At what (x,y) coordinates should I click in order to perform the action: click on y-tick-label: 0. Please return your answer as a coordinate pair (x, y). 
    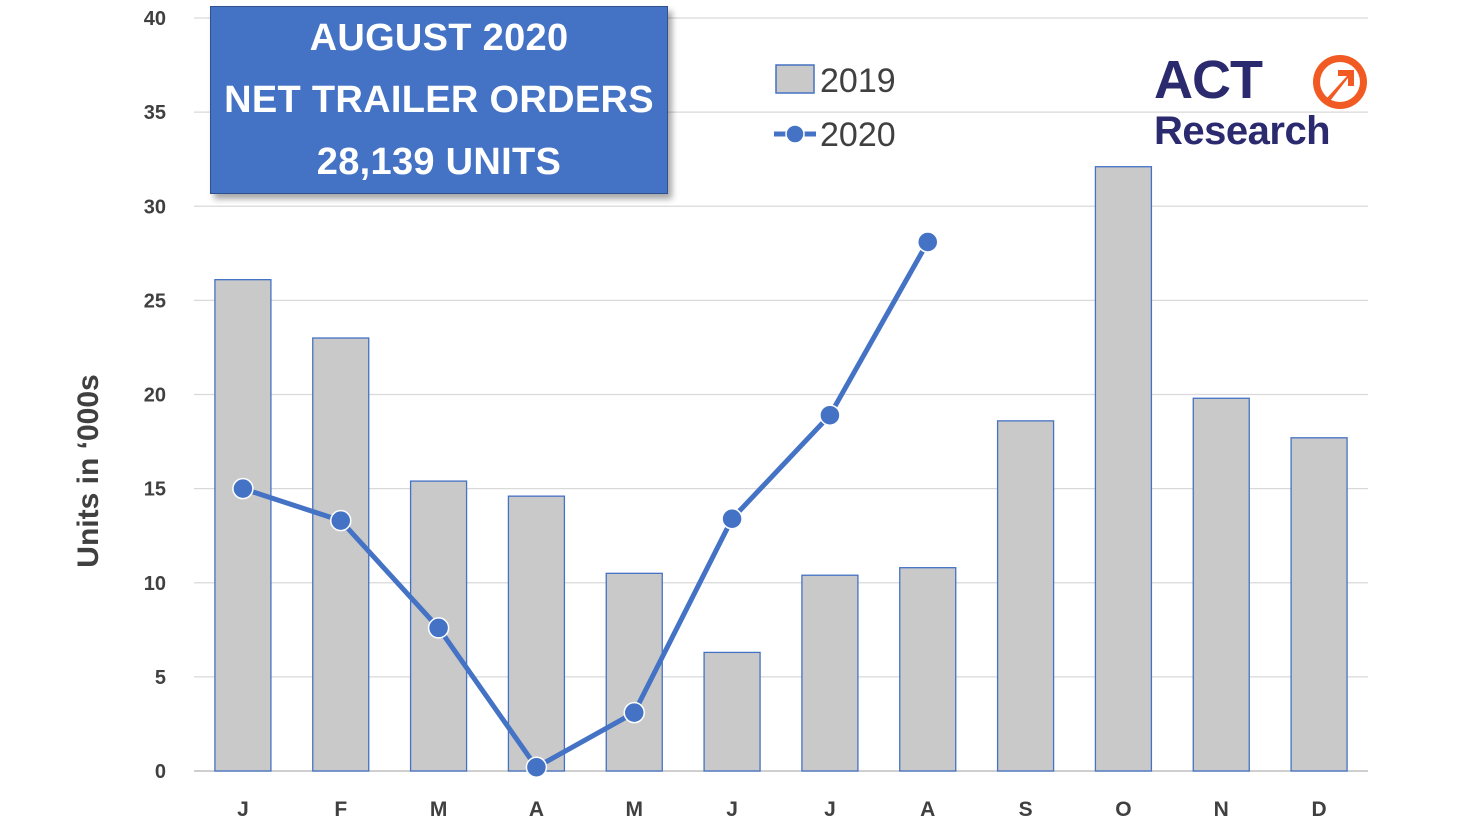
    Looking at the image, I should click on (160, 772).